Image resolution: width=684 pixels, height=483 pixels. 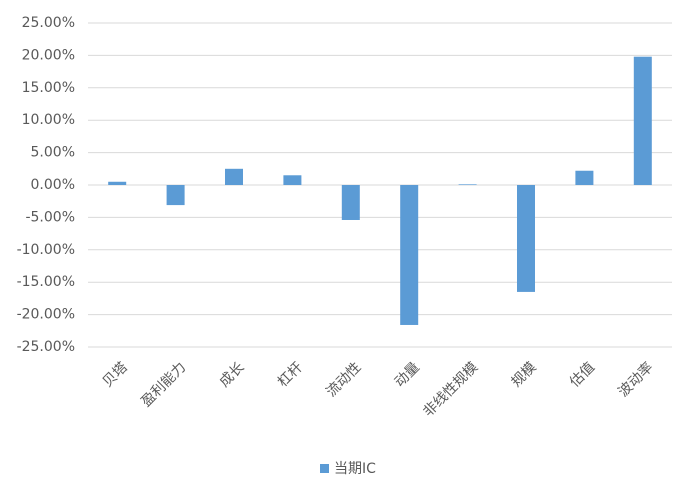 What do you see at coordinates (53, 185) in the screenshot?
I see `y-tick-label: 0.00%` at bounding box center [53, 185].